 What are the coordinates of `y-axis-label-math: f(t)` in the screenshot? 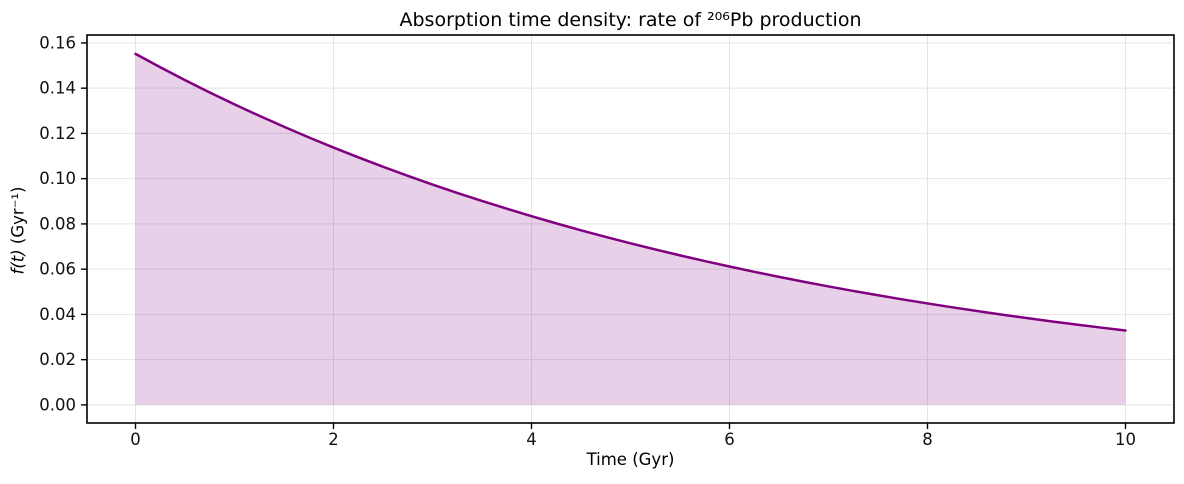 It's located at (18, 262).